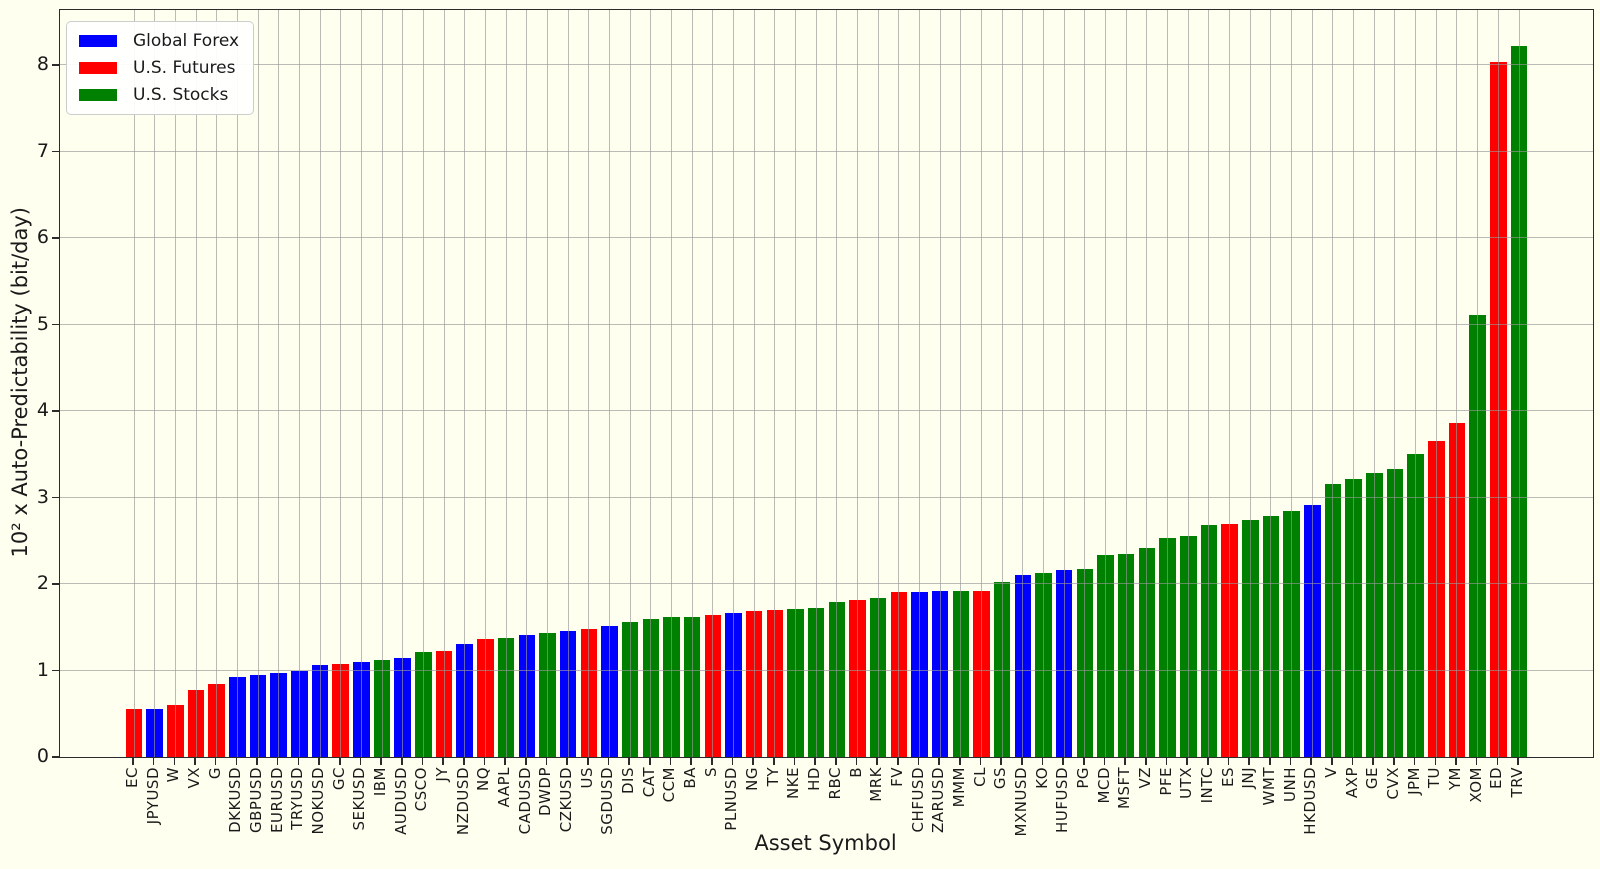 This screenshot has width=1600, height=869. I want to click on y-tick-label-7: 7, so click(42, 150).